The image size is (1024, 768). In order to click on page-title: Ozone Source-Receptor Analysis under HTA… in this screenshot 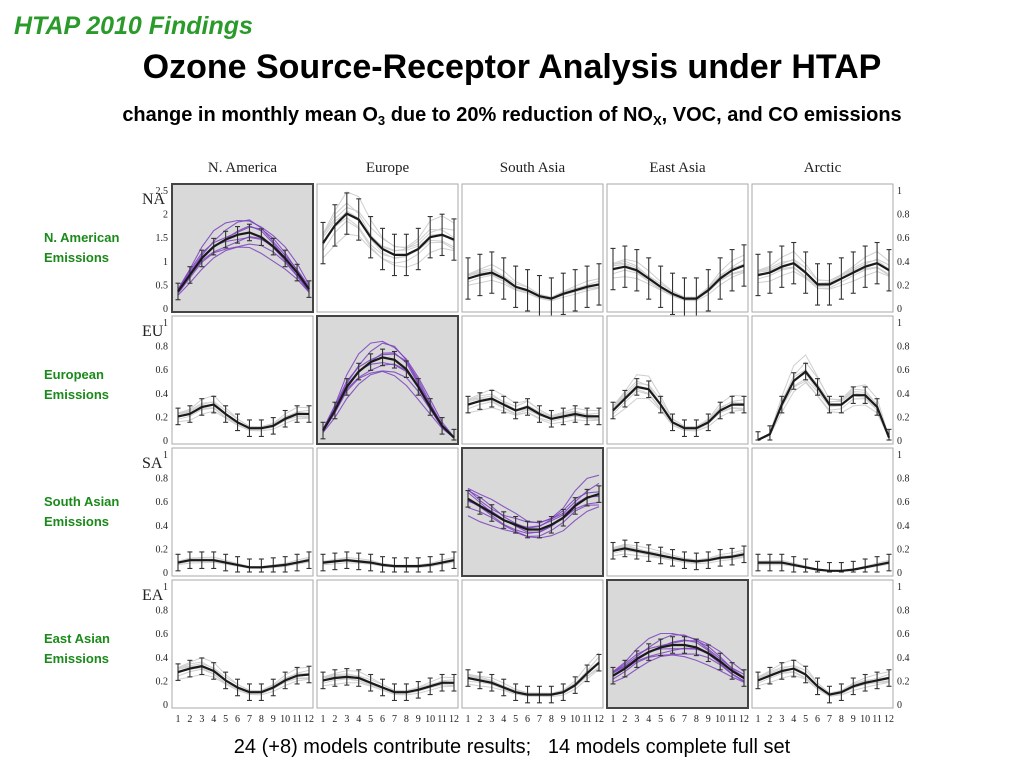, I will do `click(512, 67)`.